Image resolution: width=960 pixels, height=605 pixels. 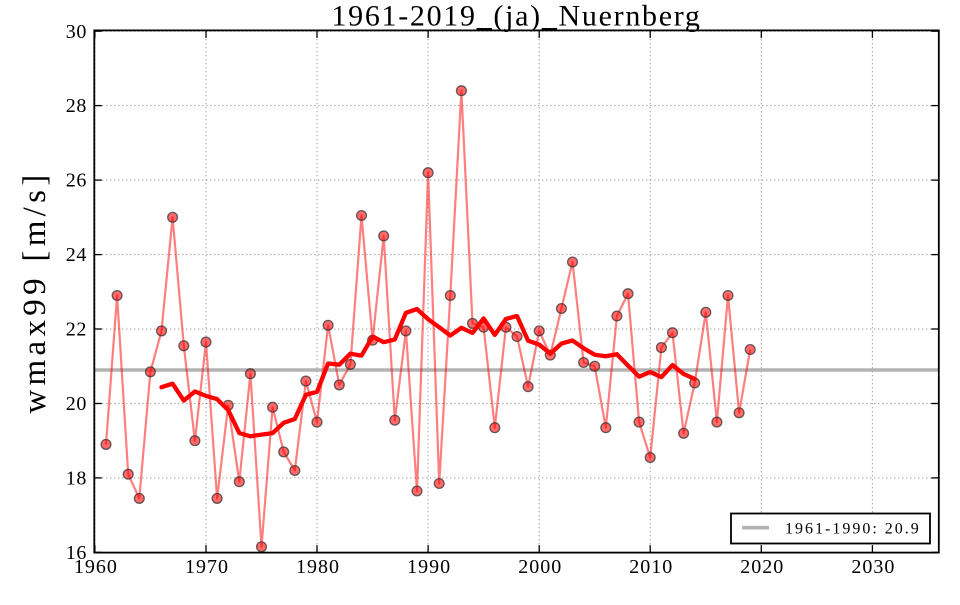 I want to click on svg-text: 2010, so click(x=651, y=567).